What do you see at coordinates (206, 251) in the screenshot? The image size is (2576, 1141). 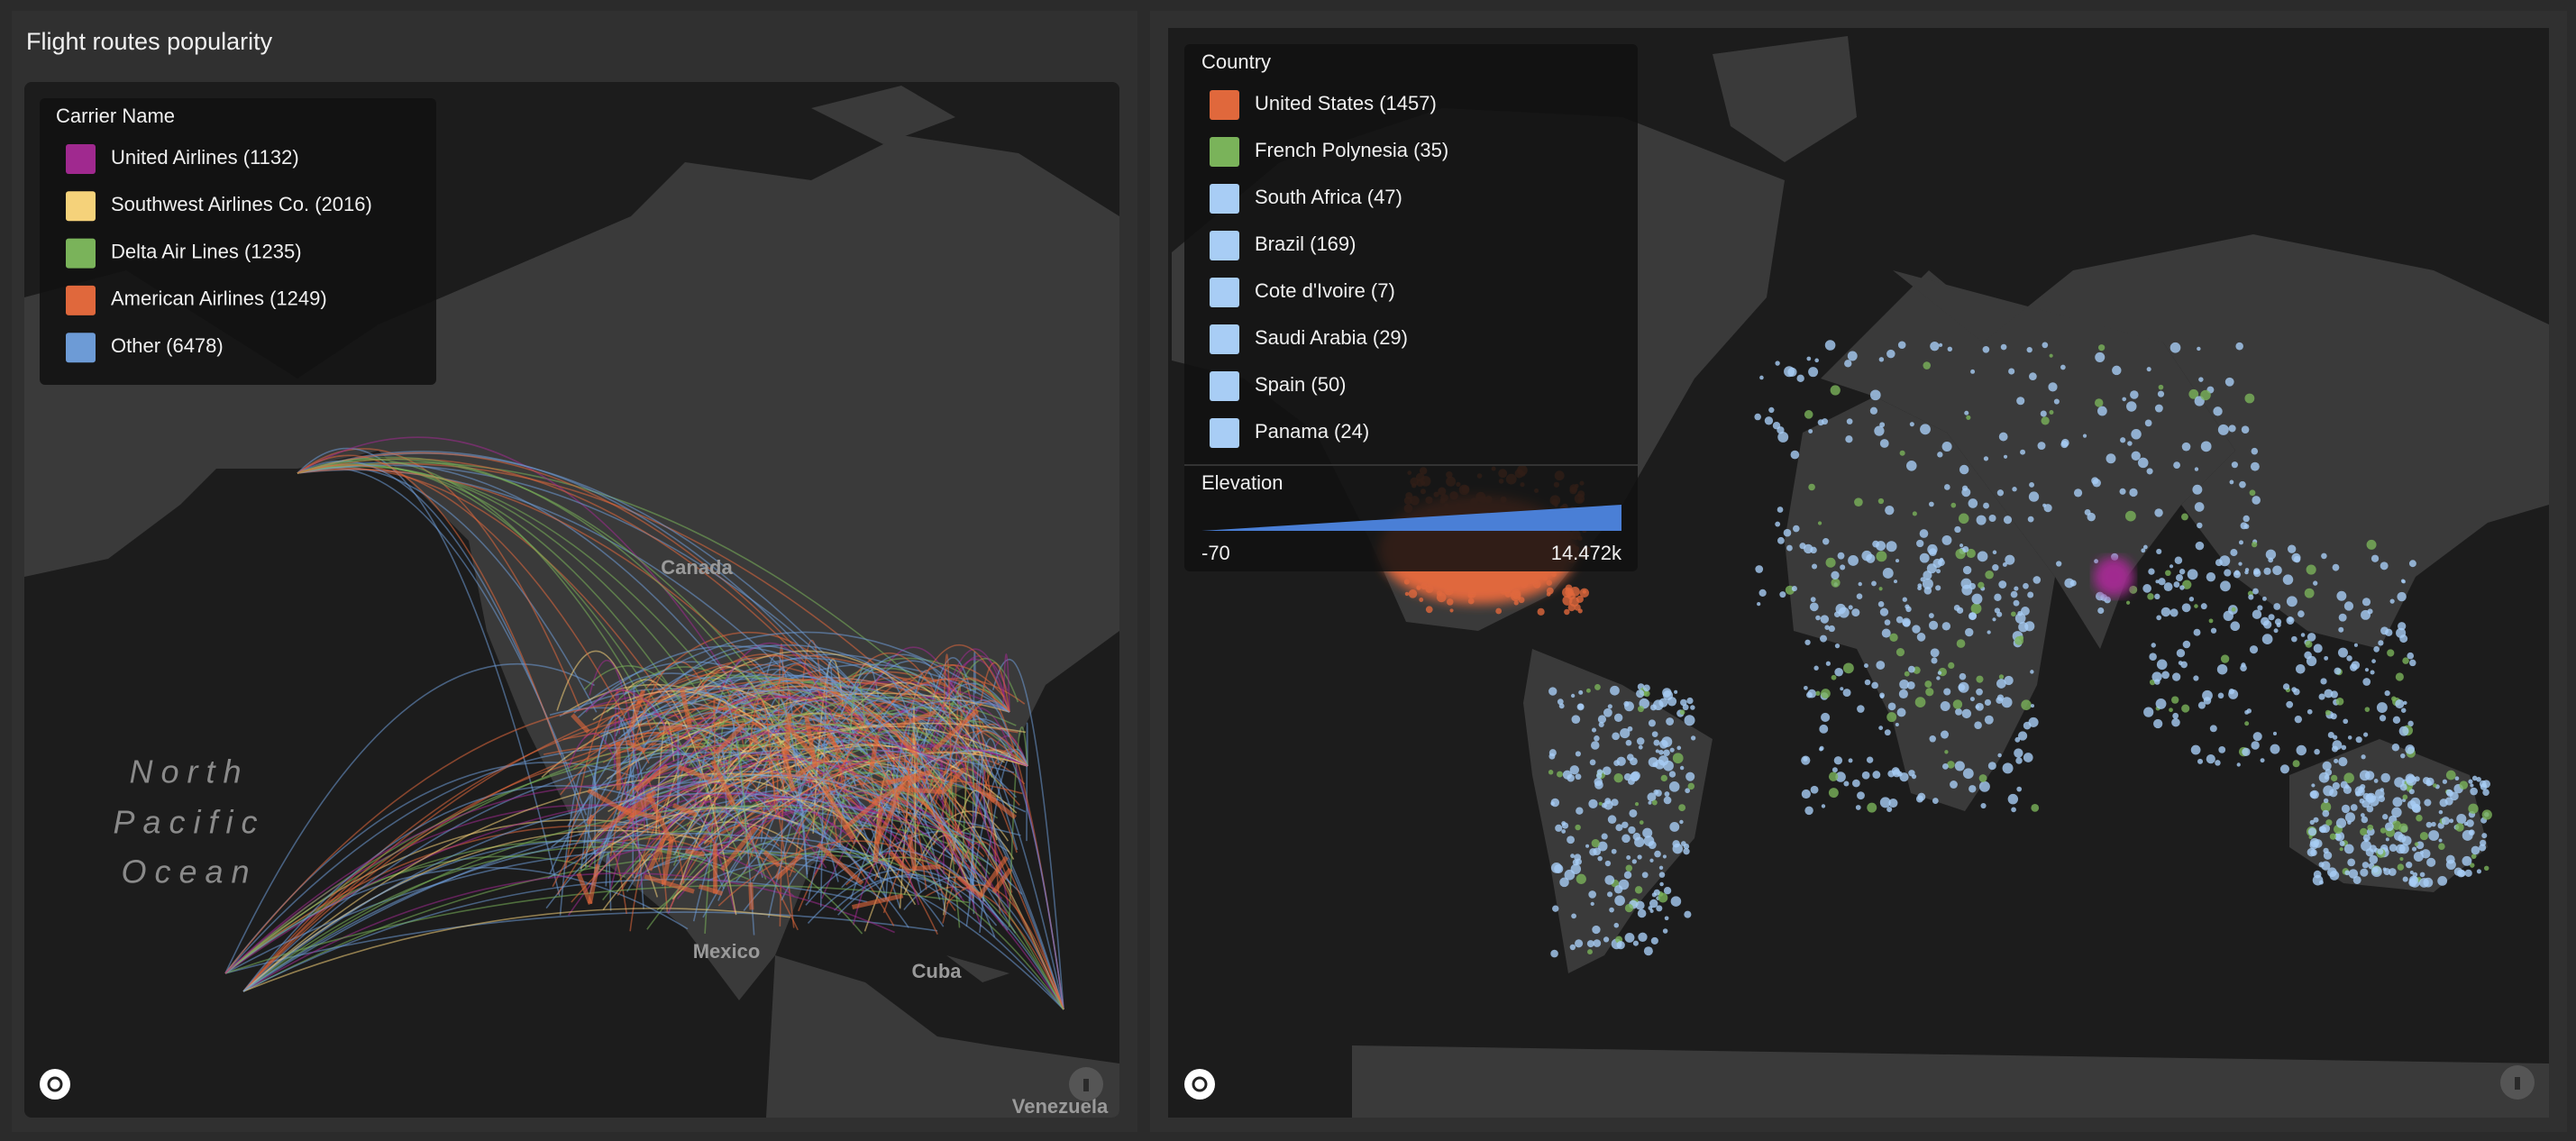 I see `legend-label: Delta Air Lines (1235)` at bounding box center [206, 251].